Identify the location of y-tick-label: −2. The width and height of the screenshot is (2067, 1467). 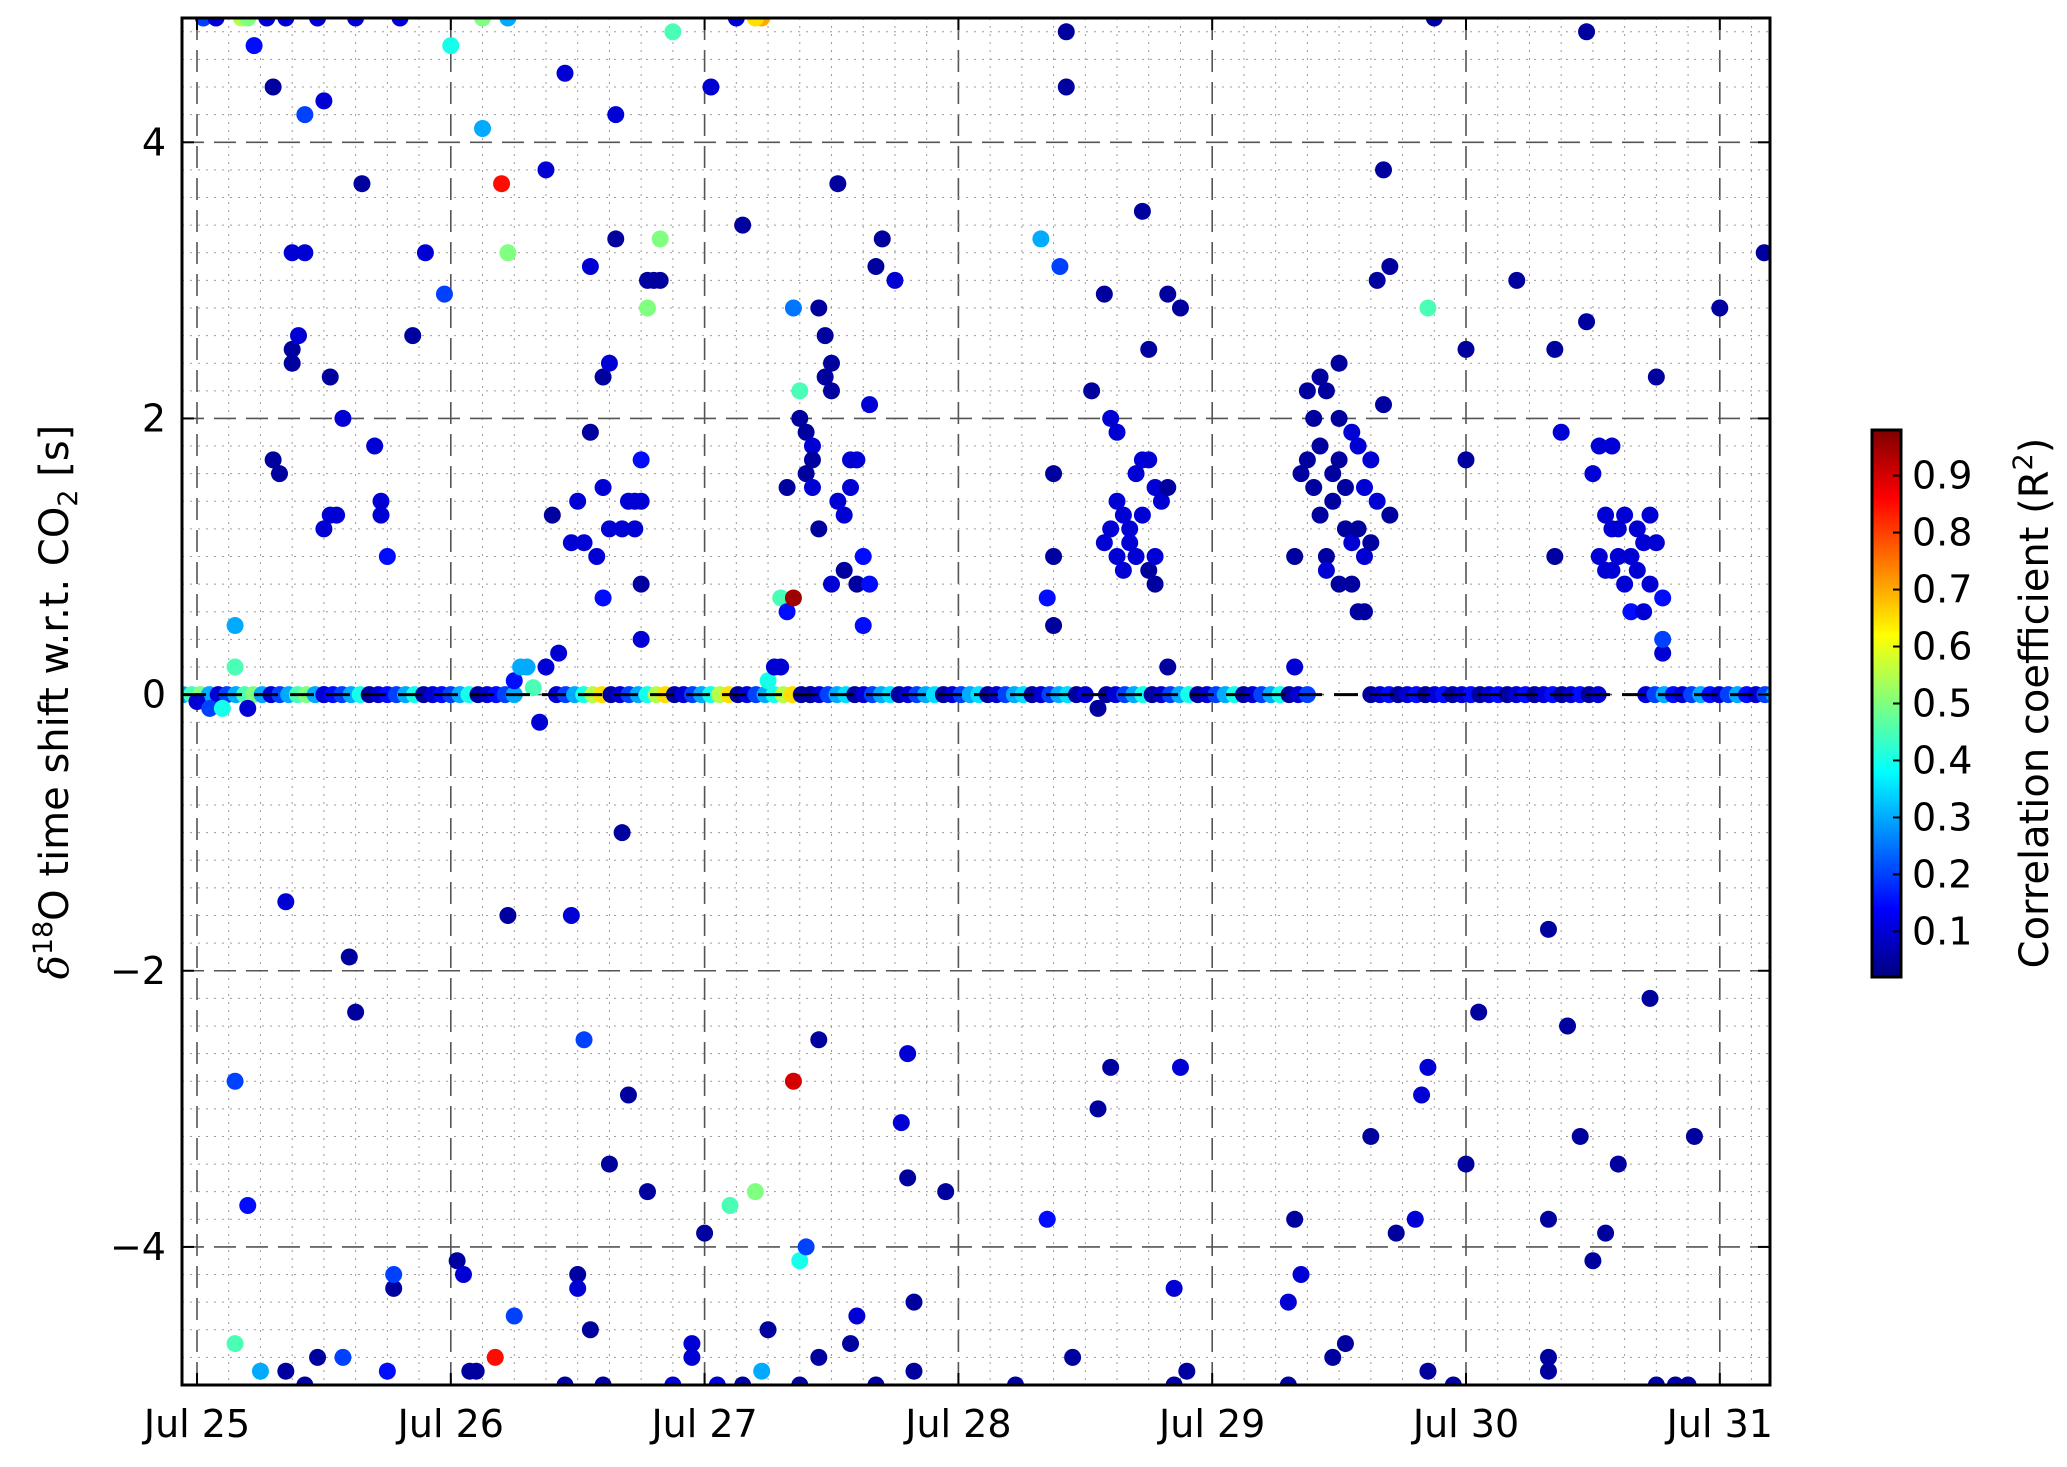
(138, 971).